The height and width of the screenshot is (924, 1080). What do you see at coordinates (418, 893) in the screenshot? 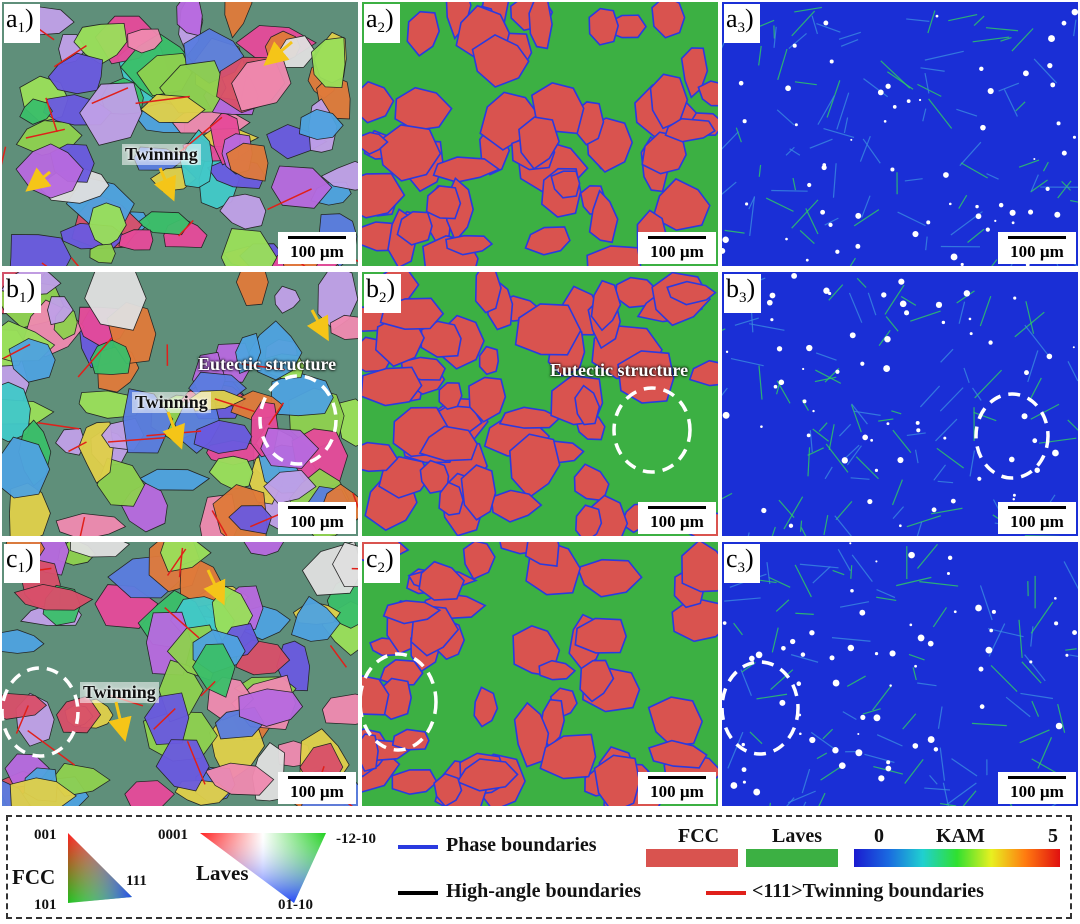
I see `high-angle-swatch` at bounding box center [418, 893].